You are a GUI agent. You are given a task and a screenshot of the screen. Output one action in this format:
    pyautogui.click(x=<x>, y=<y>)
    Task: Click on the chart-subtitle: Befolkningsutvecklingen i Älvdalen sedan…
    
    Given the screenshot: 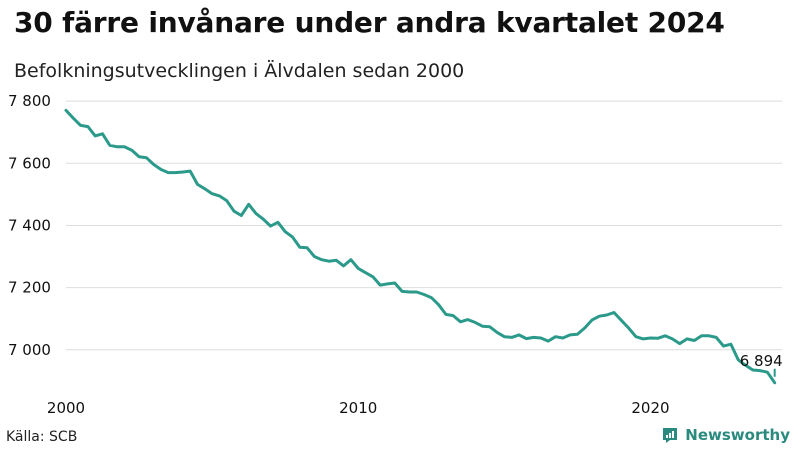 What is the action you would take?
    pyautogui.click(x=239, y=71)
    